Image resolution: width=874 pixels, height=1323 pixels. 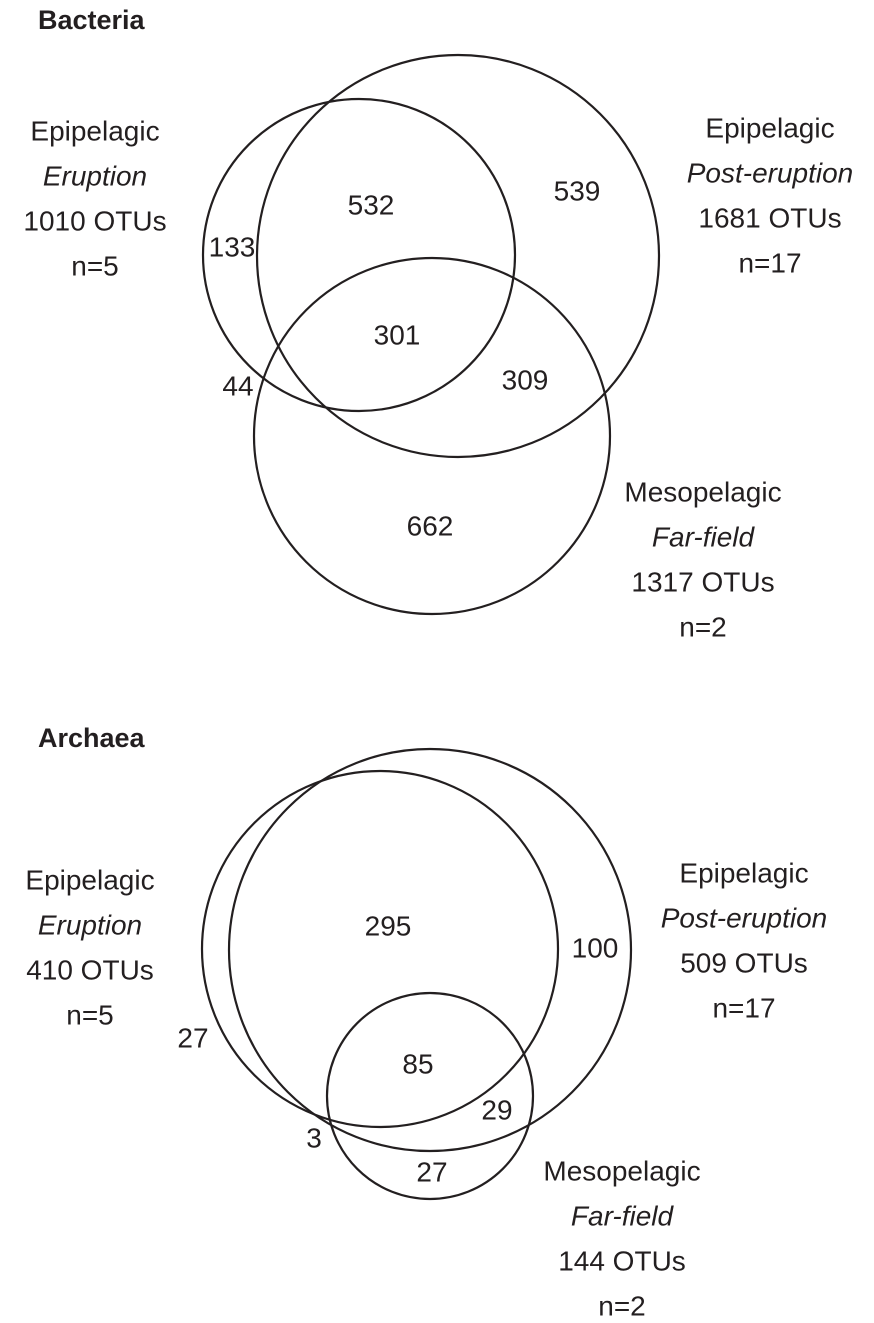 I want to click on region-count: 44, so click(x=237, y=385).